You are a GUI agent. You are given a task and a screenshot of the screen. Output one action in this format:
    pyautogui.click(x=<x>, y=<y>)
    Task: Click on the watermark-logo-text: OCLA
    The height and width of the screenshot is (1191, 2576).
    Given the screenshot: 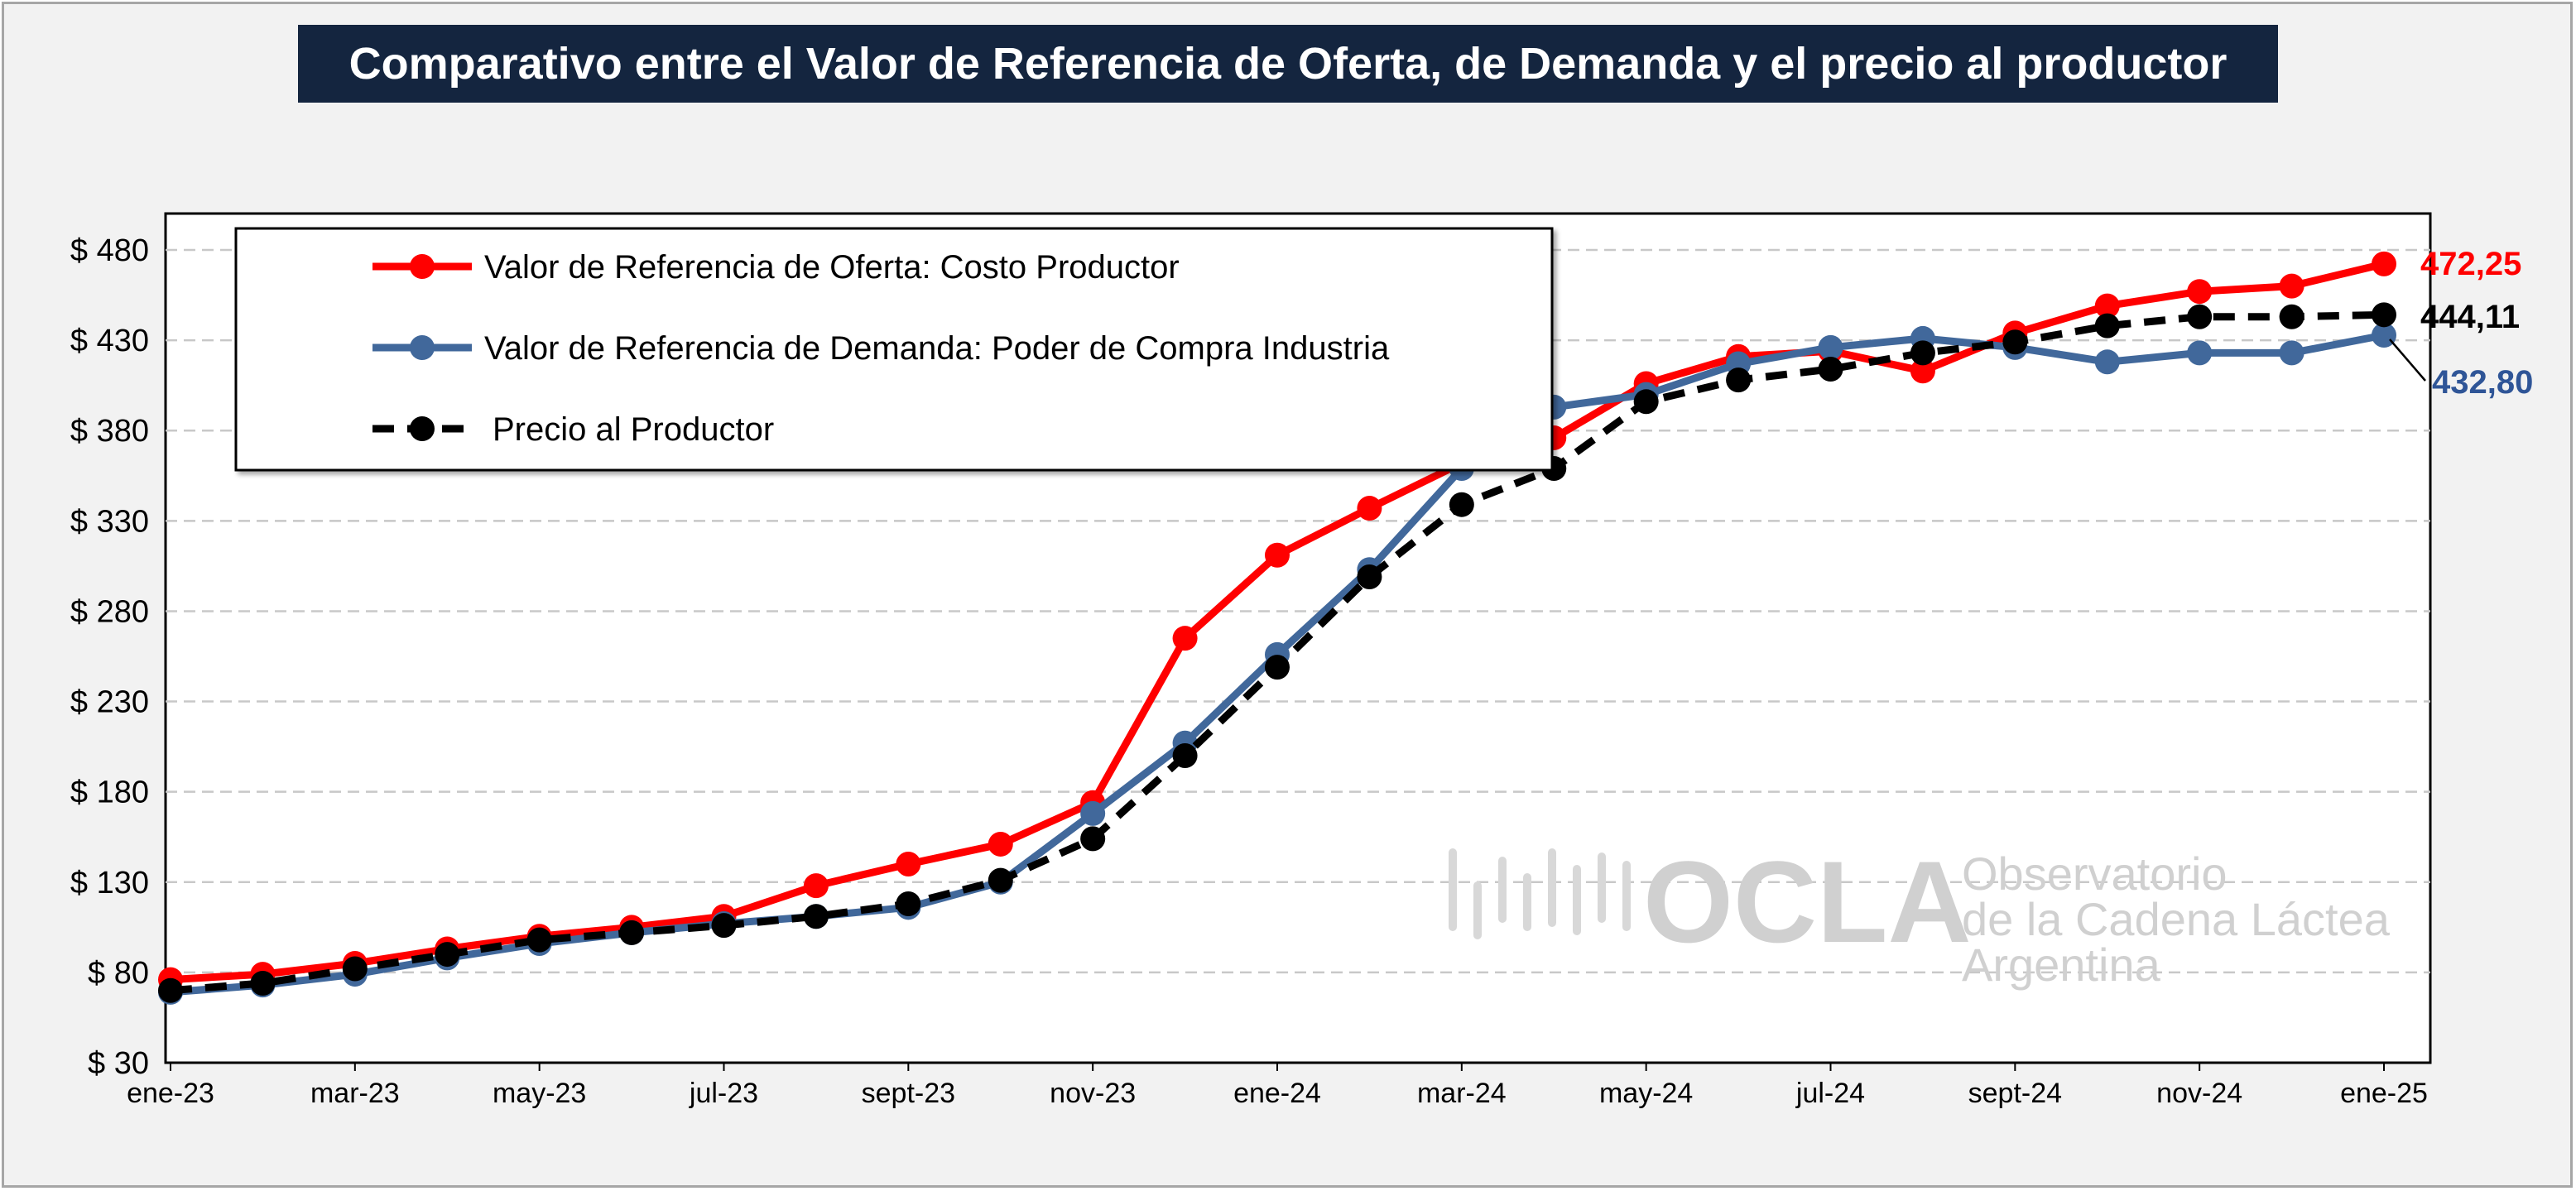 What is the action you would take?
    pyautogui.click(x=1807, y=902)
    